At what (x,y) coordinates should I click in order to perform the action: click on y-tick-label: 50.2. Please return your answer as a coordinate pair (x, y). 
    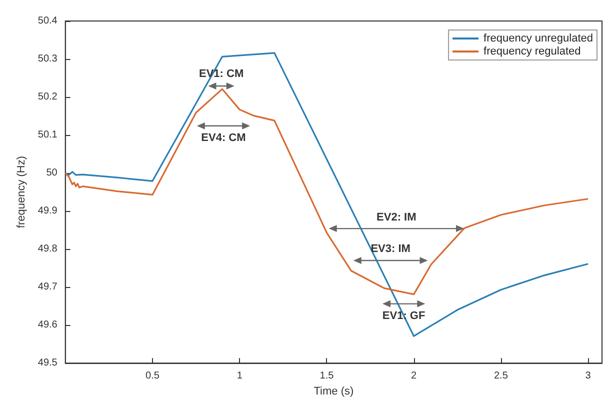
    Looking at the image, I should click on (48, 97).